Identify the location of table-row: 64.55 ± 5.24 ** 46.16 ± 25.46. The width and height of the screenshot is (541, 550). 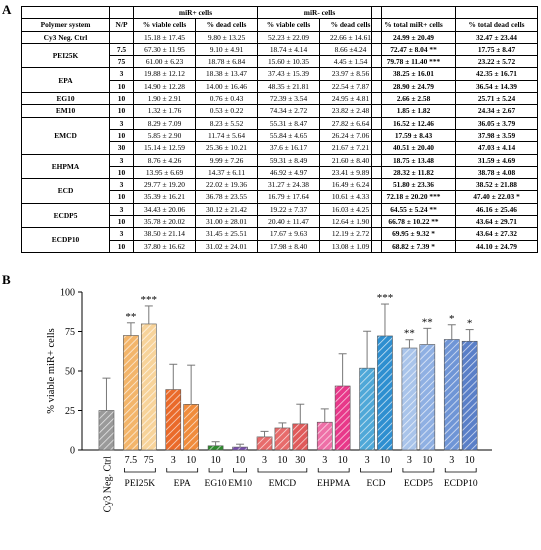
(454, 209).